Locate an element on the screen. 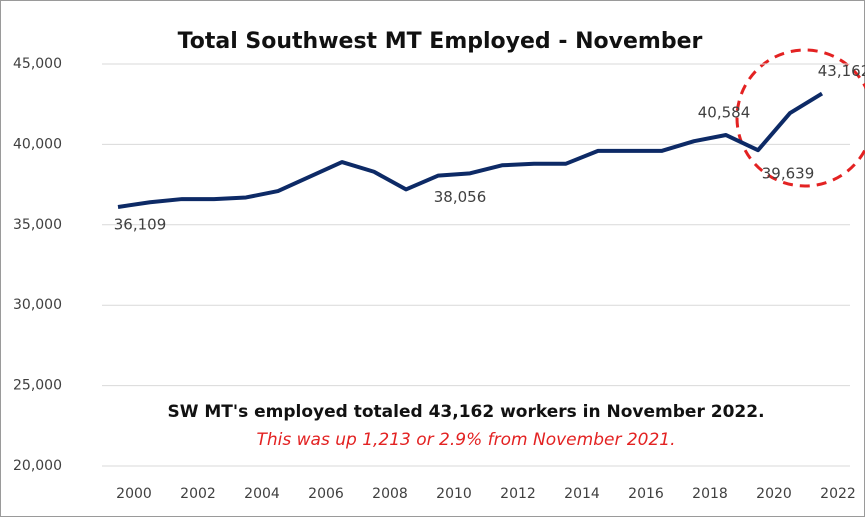 The image size is (865, 517). x-tick-label: 2006 is located at coordinates (326, 494).